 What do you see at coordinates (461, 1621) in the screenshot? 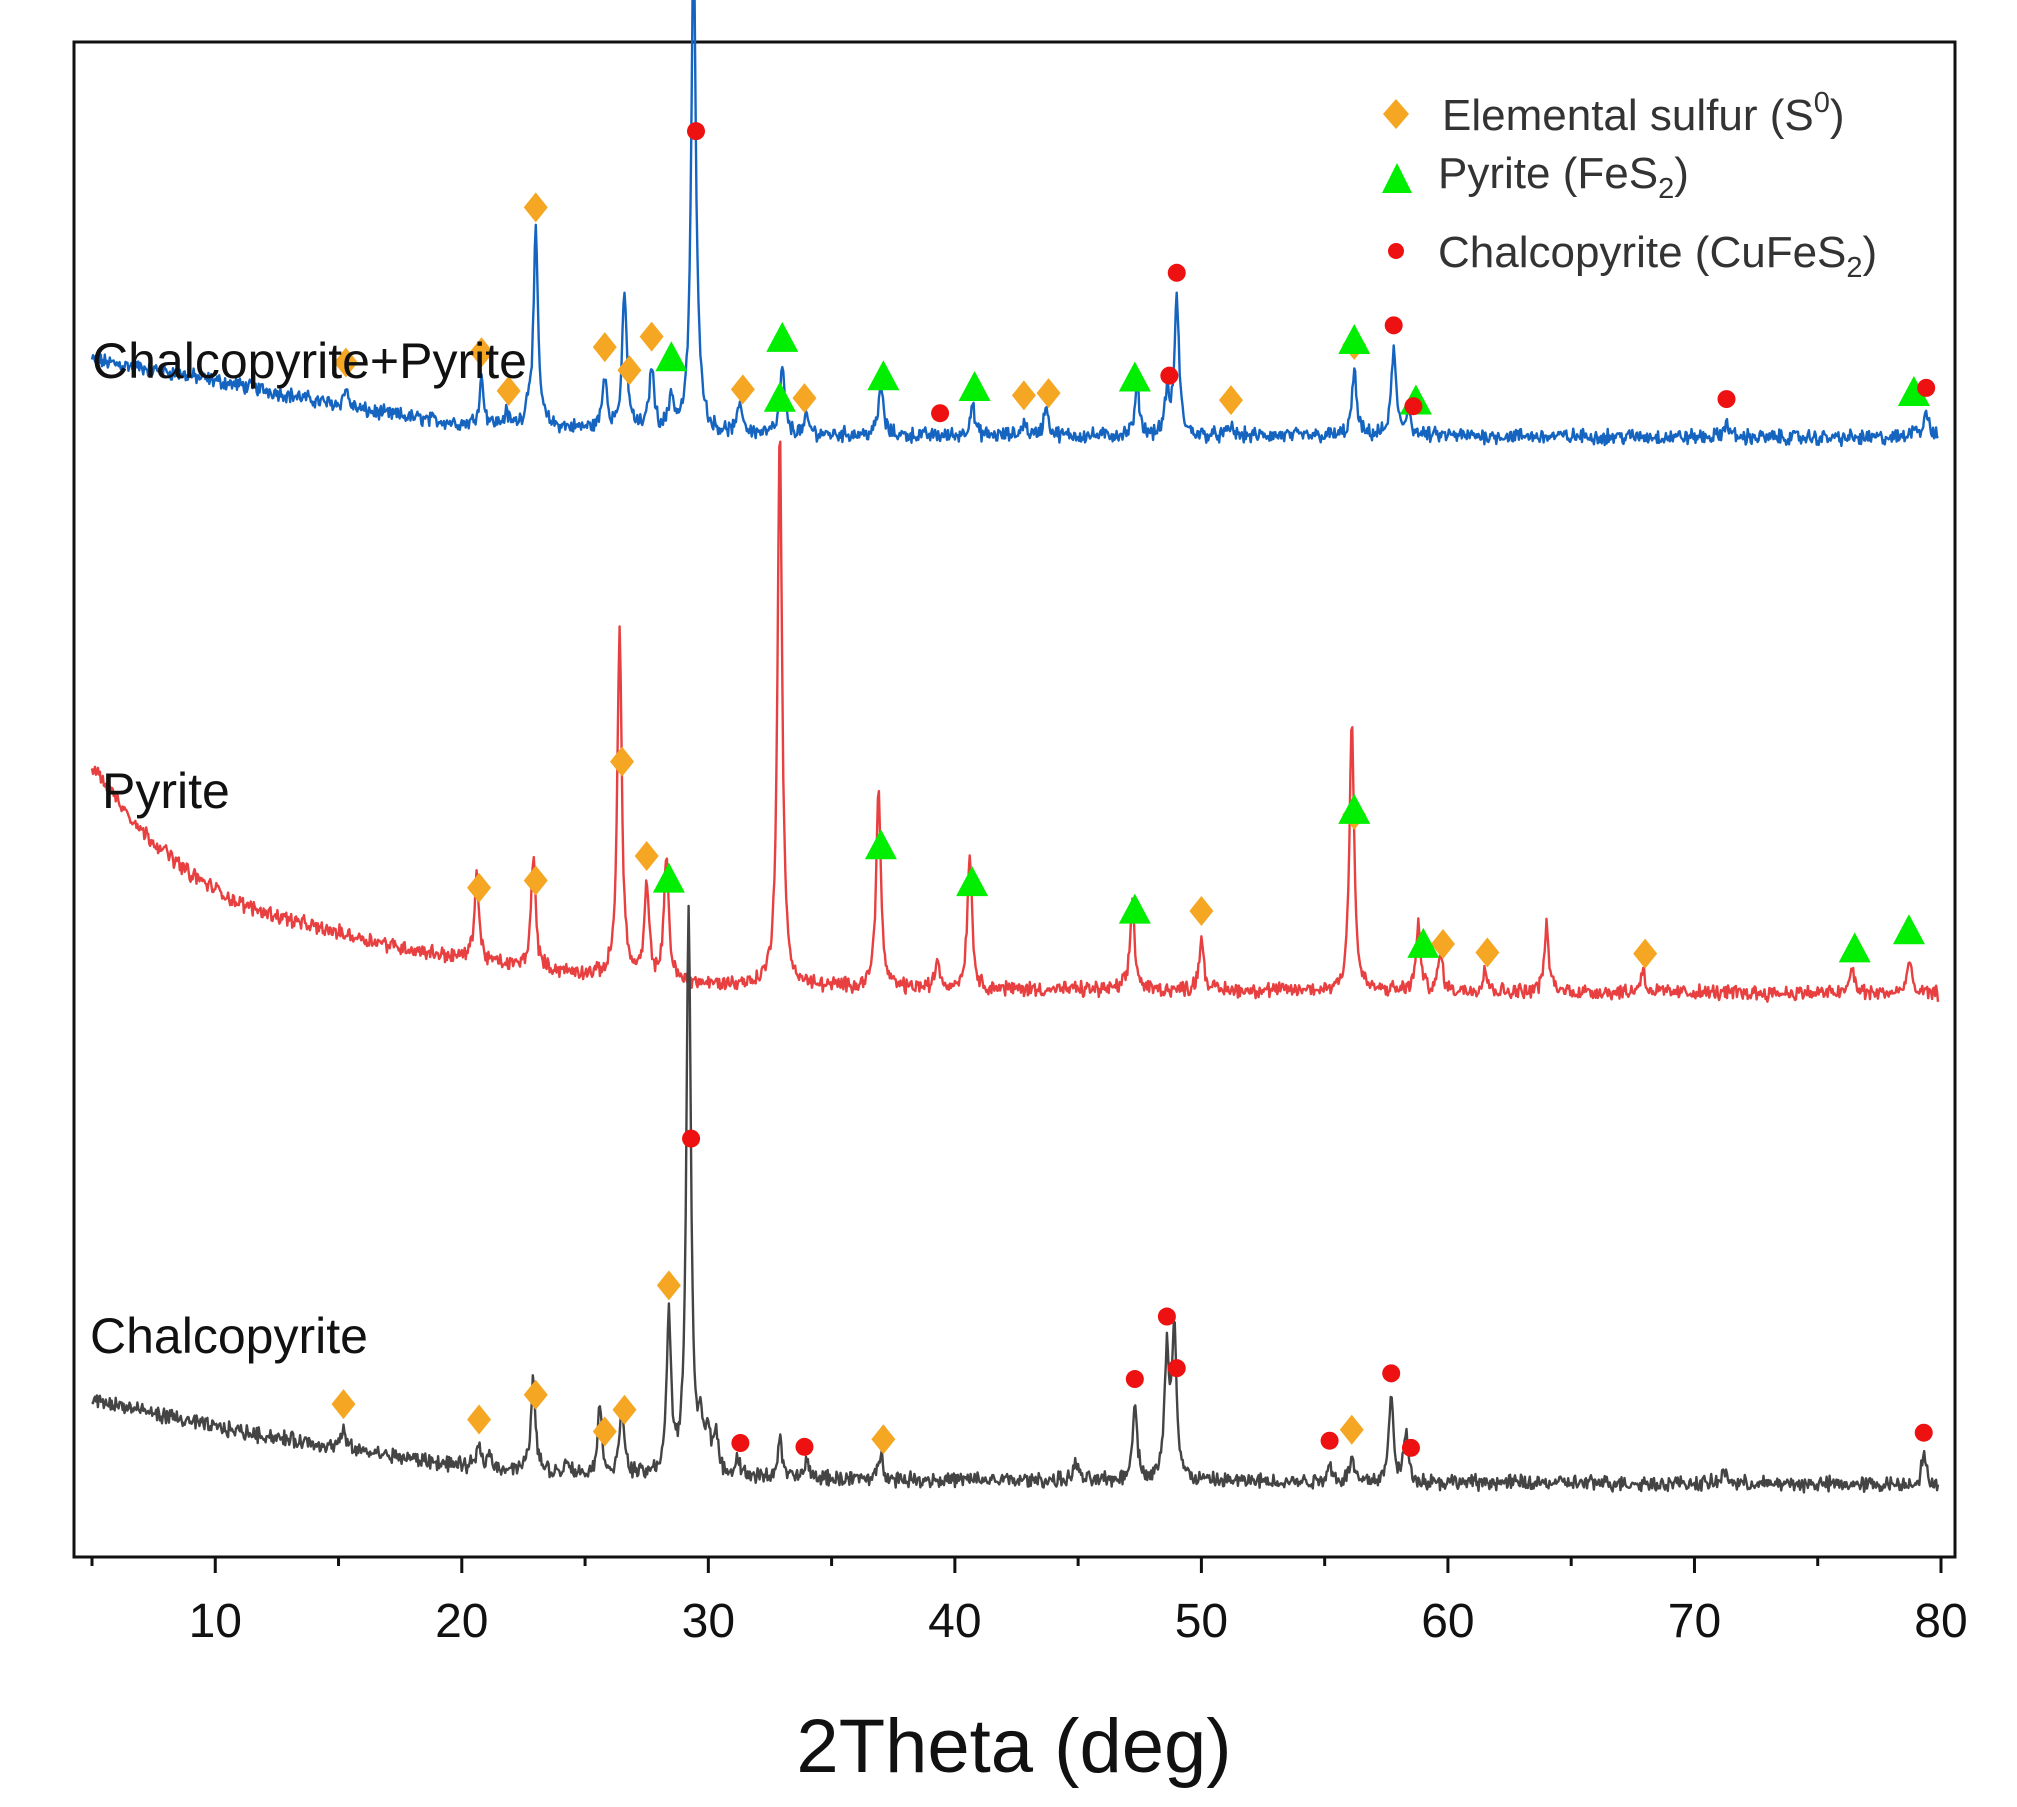
I see `x-tick-label: 20` at bounding box center [461, 1621].